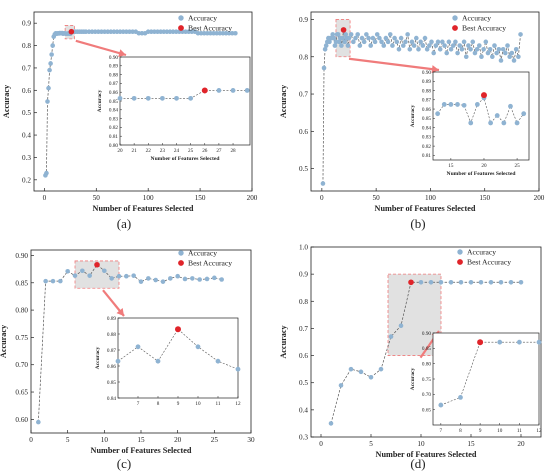  What do you see at coordinates (21, 420) in the screenshot?
I see `y-tick-label: 0.60` at bounding box center [21, 420].